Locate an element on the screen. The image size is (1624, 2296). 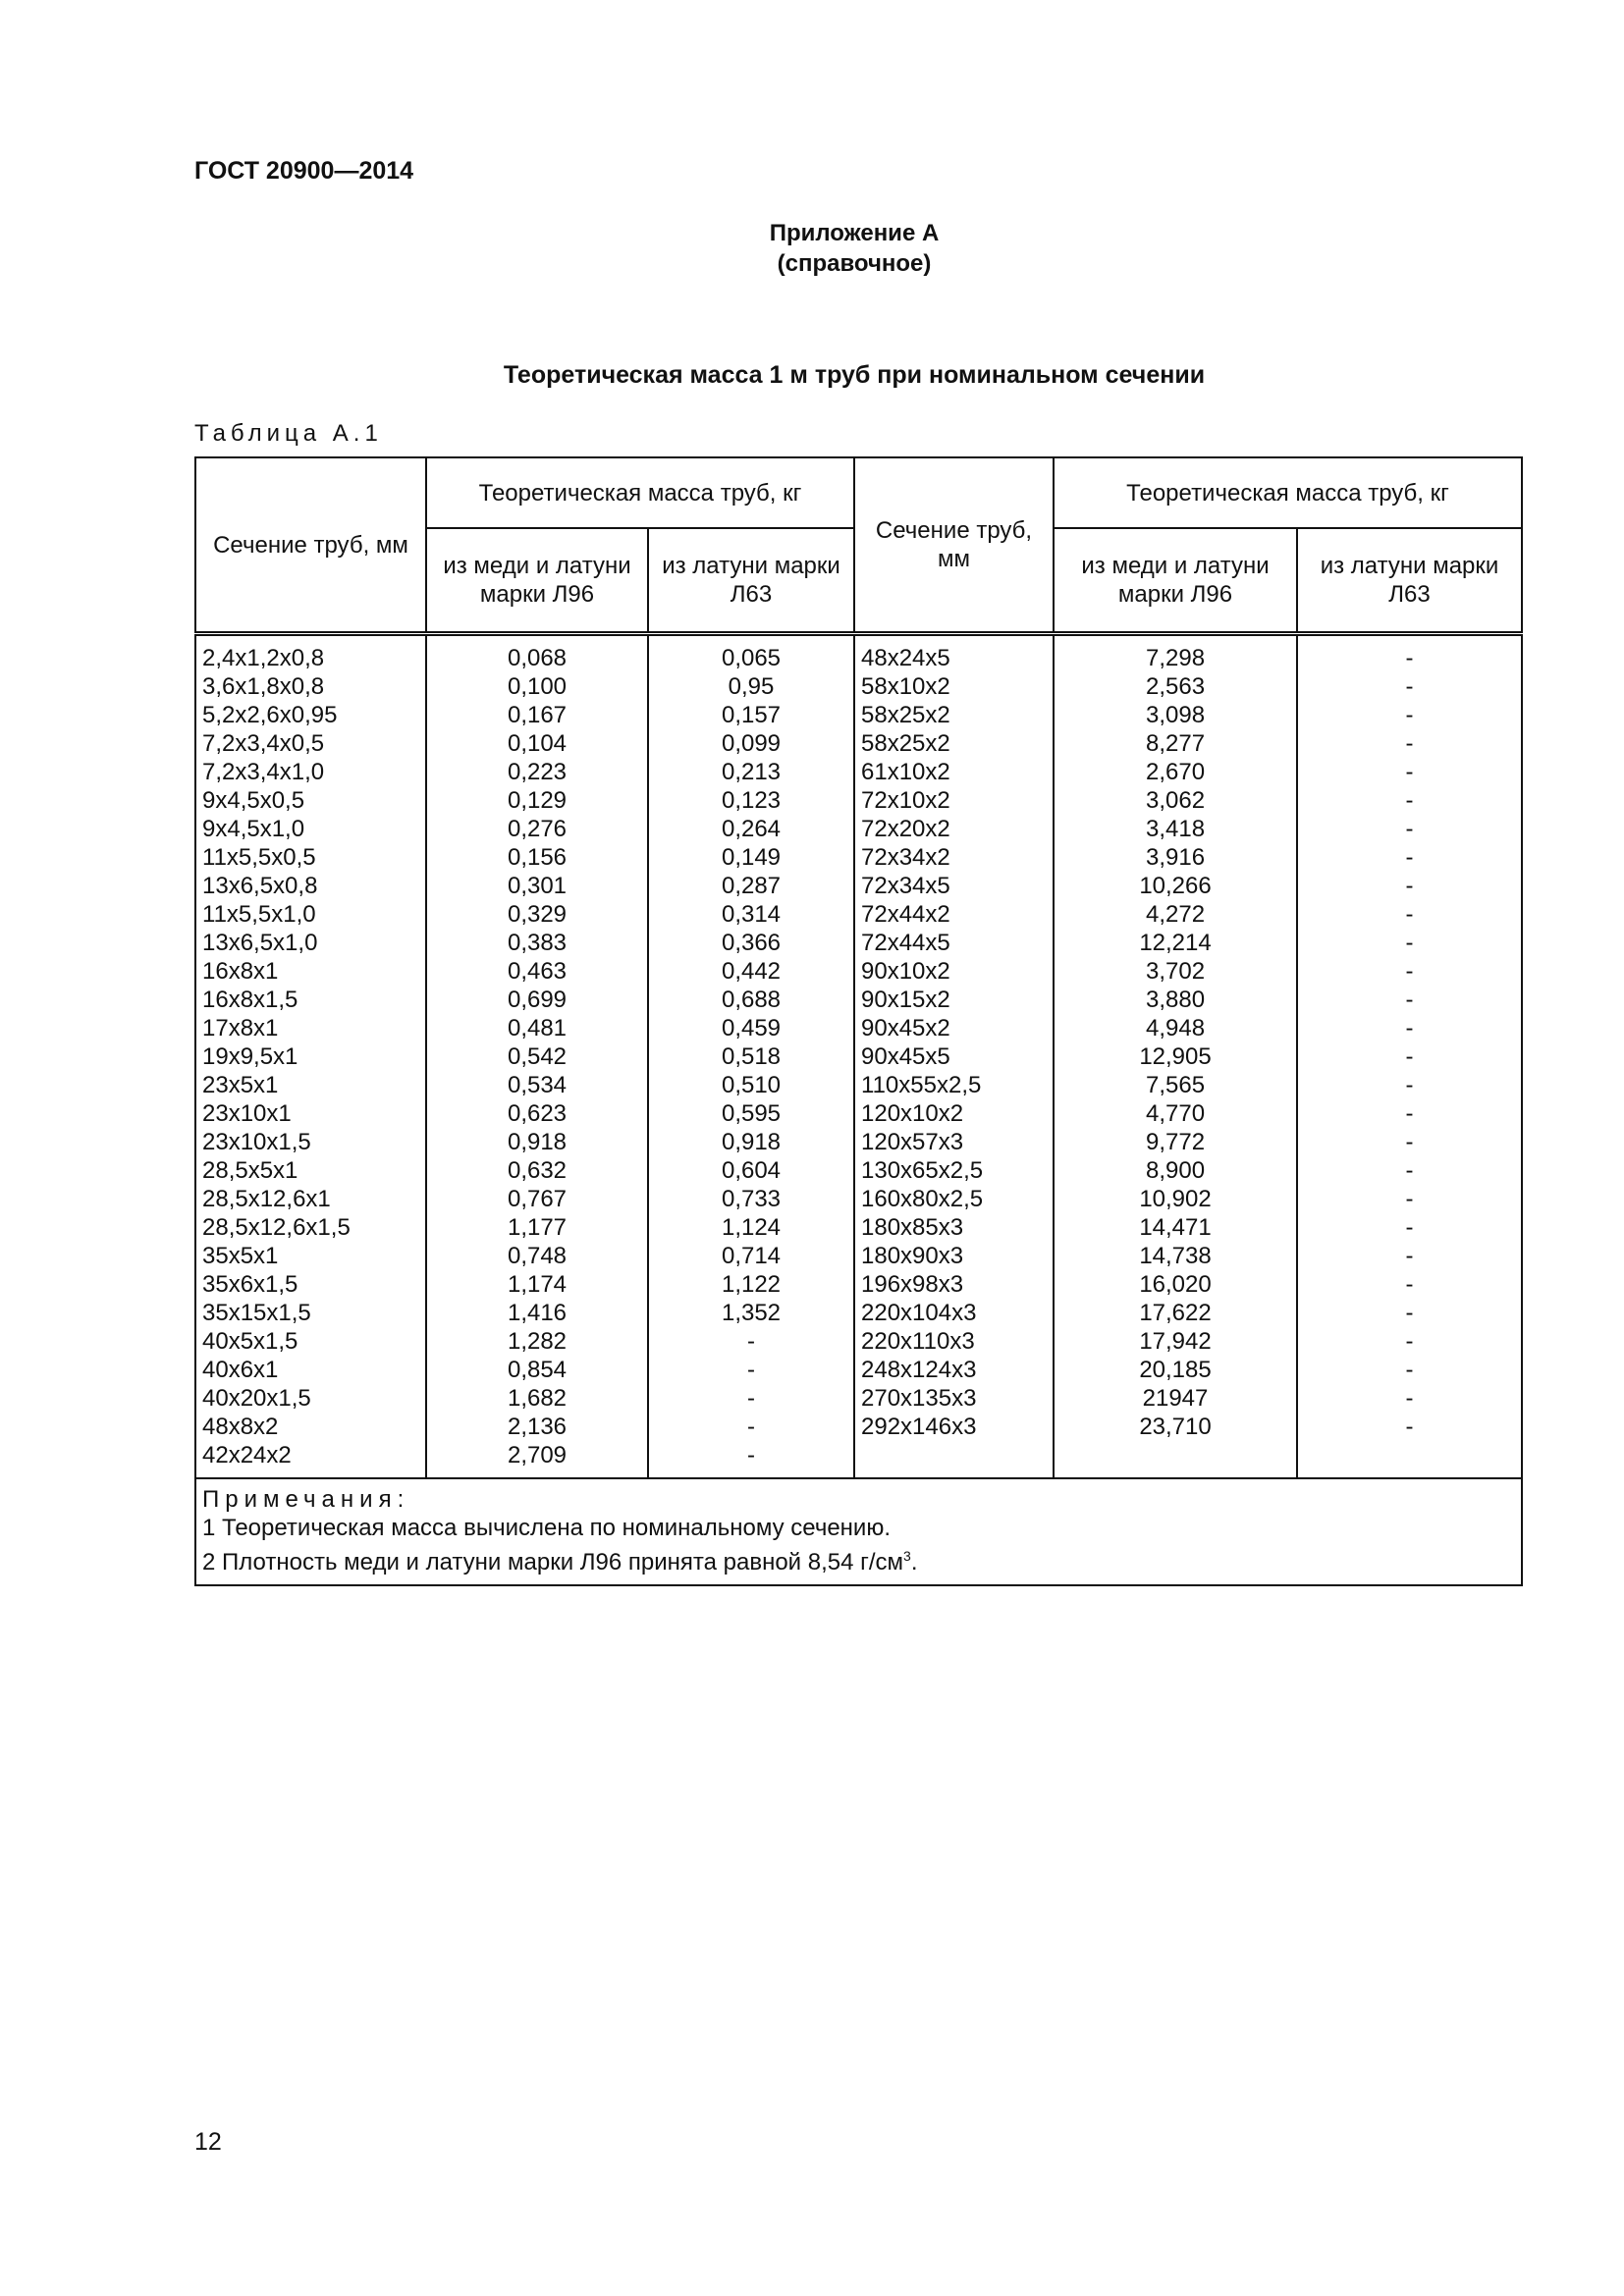
appendix-heading: Приложение А (справочное) is located at coordinates (812, 249).